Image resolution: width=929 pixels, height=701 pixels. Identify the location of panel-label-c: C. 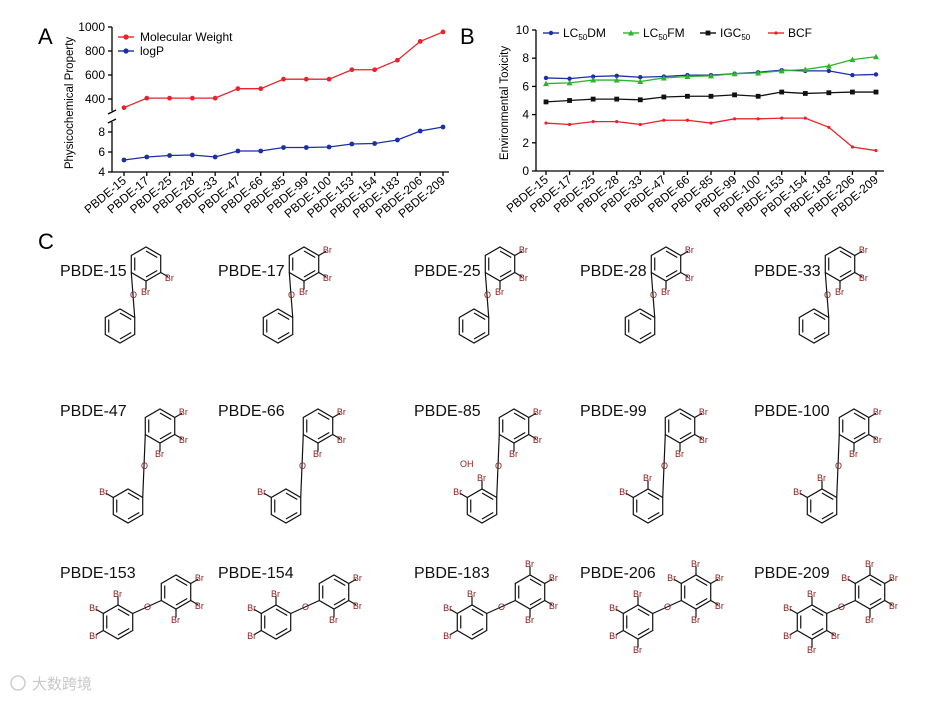
(46, 241).